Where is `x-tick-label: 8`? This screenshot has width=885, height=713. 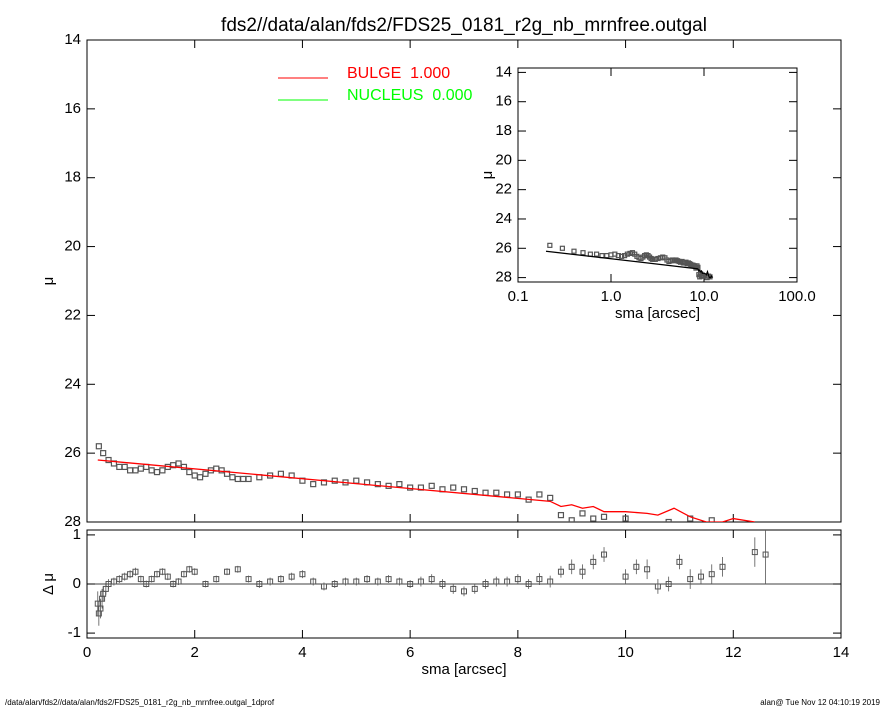
x-tick-label: 8 is located at coordinates (518, 652).